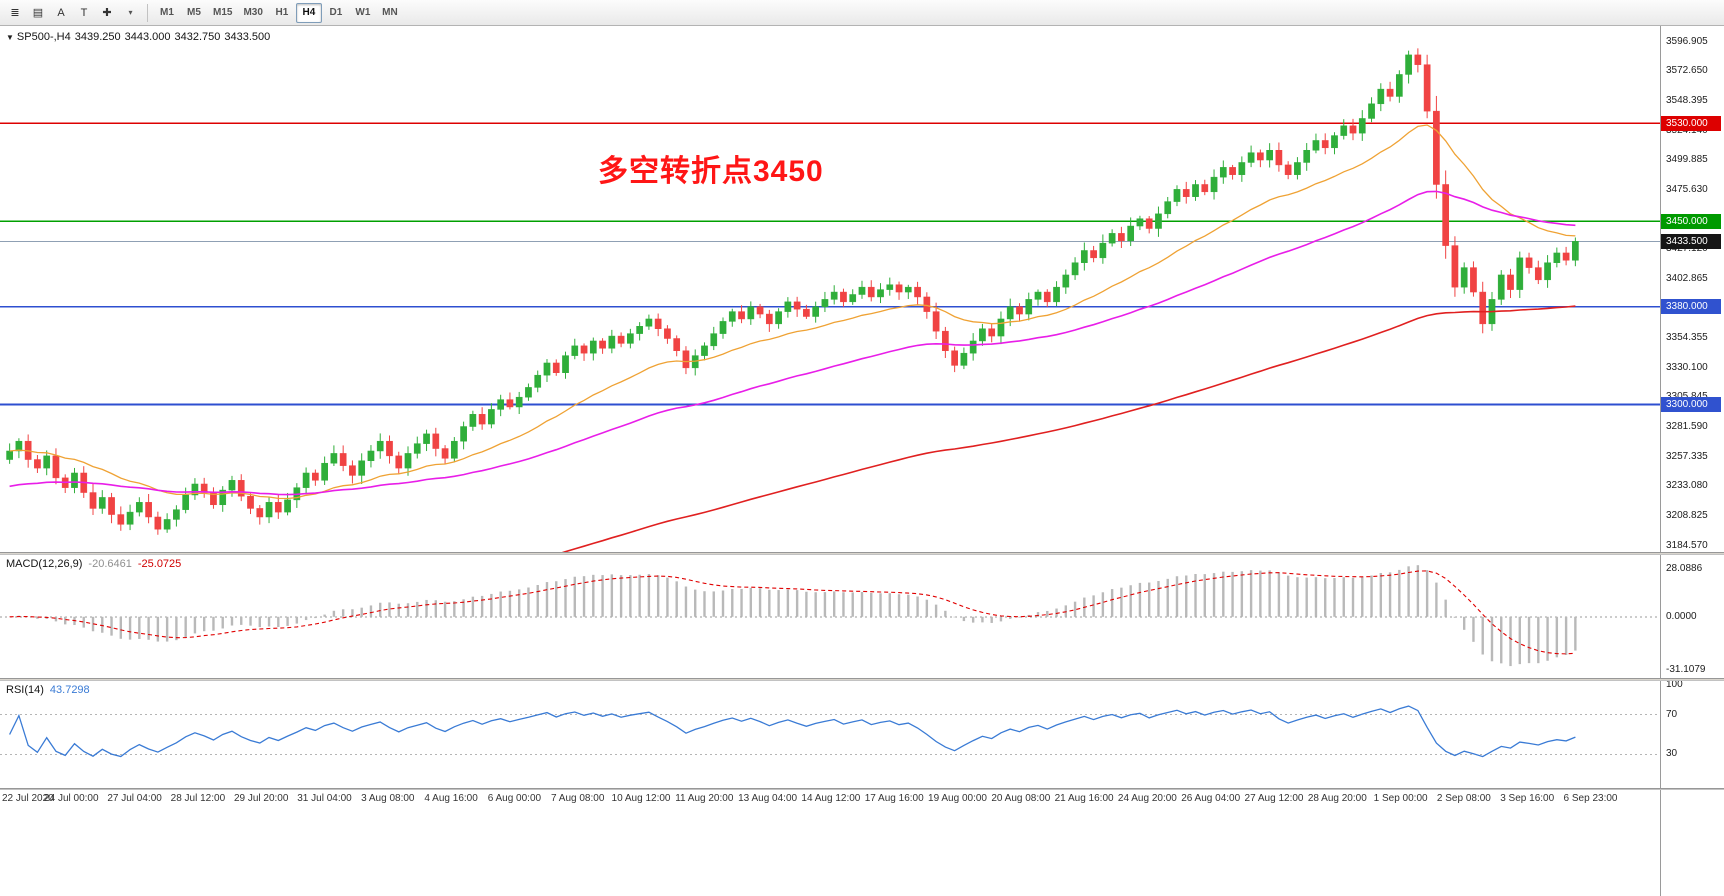 This screenshot has height=896, width=1724. Describe the element at coordinates (130, 12) in the screenshot. I see `dropdown-caret-icon: ▾` at that location.